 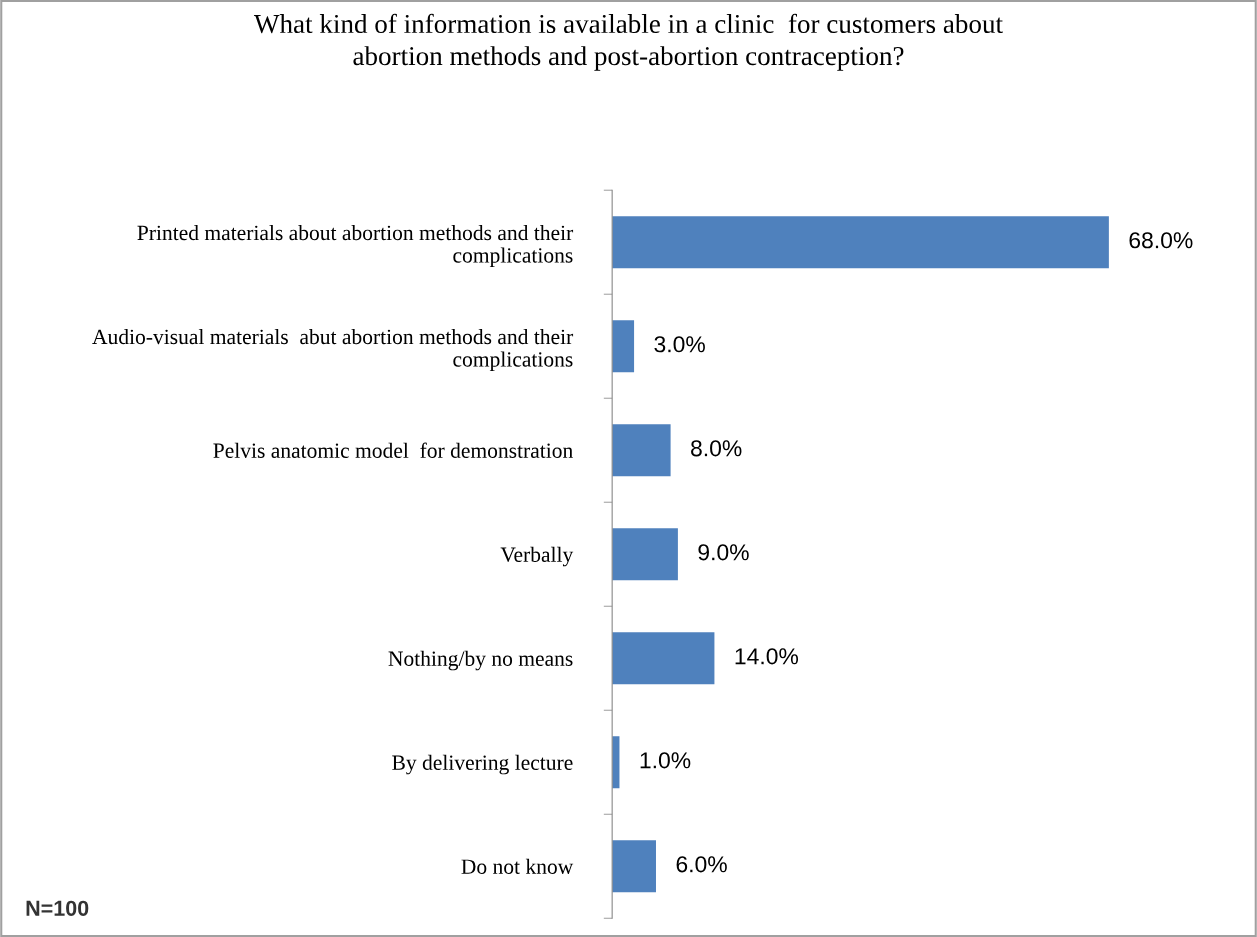 I want to click on y-tick-label: Pelvis anatomic model for demonstration, so click(x=393, y=450).